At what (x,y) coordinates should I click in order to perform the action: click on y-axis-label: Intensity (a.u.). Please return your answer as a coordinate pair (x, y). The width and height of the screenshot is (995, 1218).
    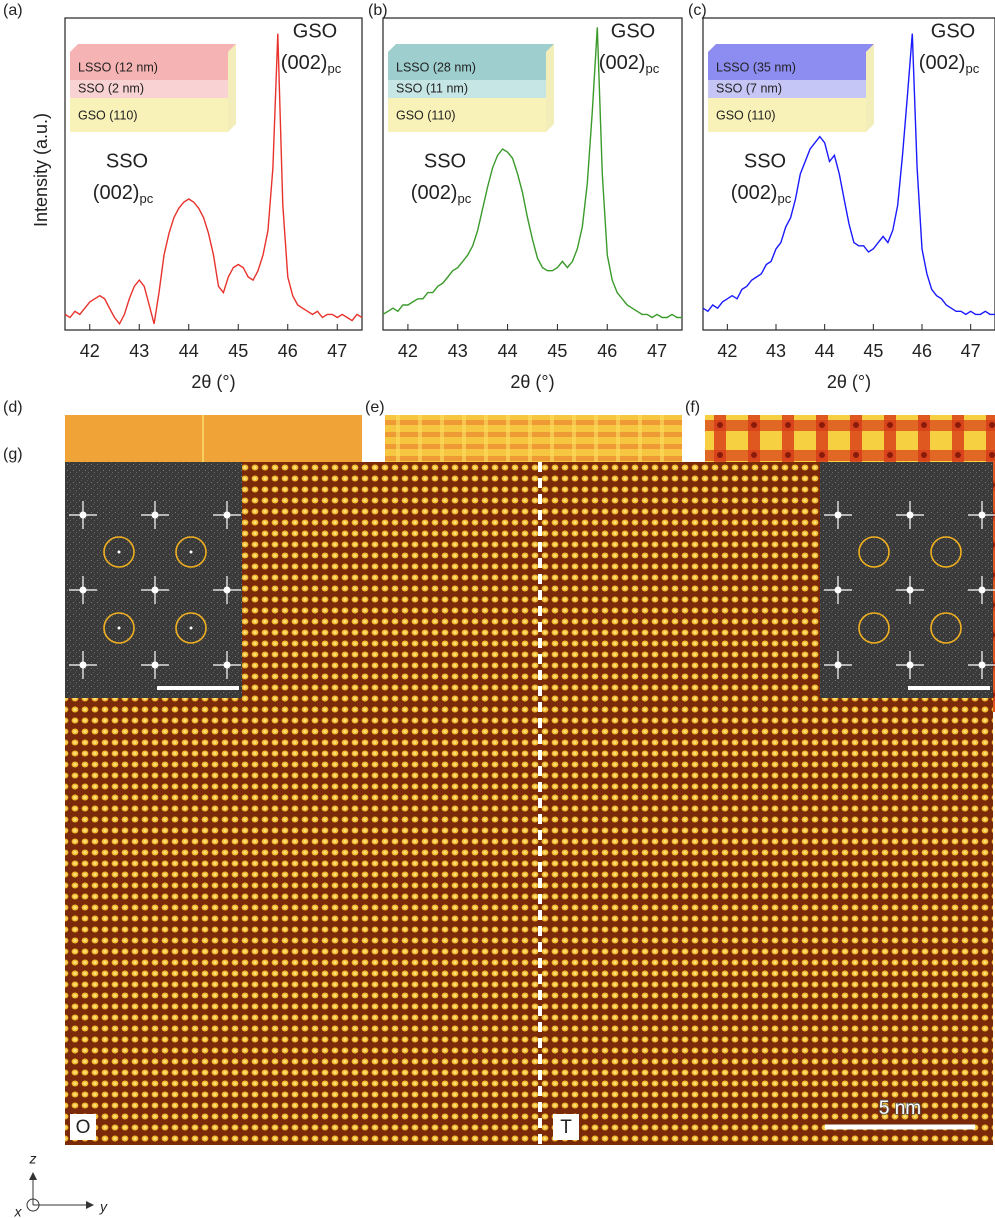
    Looking at the image, I should click on (41, 170).